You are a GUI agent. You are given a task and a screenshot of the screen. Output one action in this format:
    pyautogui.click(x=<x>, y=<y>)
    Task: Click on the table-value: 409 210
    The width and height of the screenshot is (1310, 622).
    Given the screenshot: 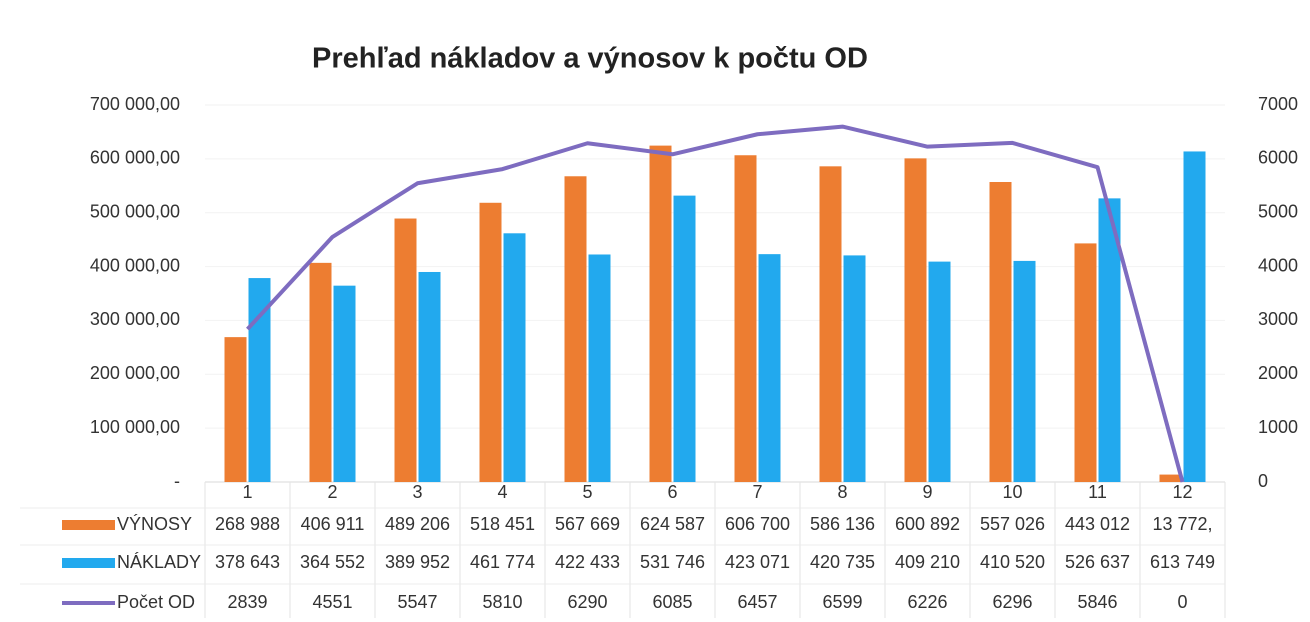 What is the action you would take?
    pyautogui.click(x=927, y=562)
    